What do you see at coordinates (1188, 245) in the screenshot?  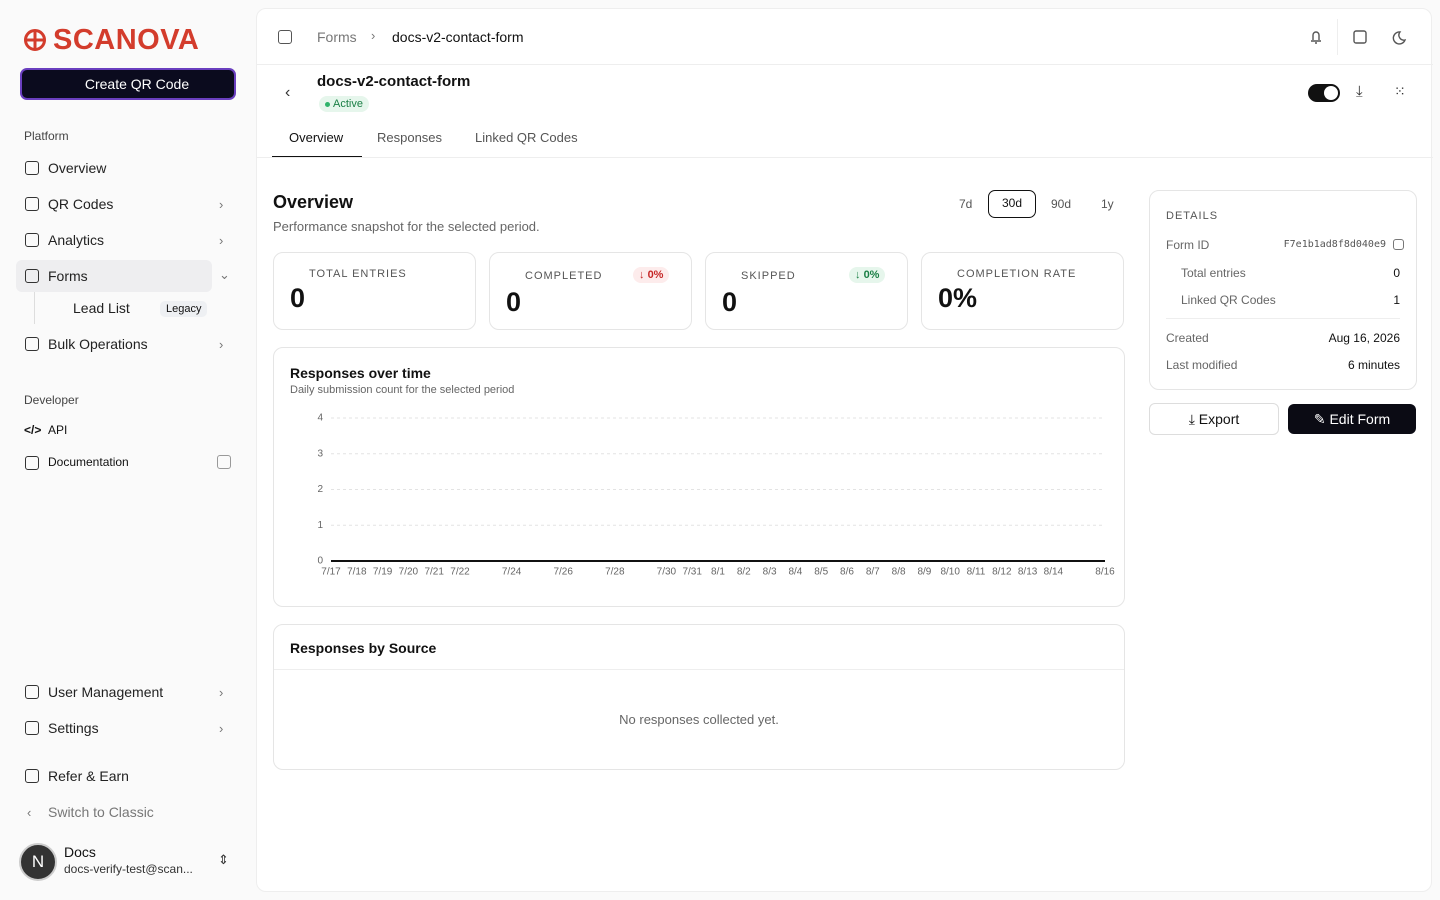 I see `detail-label: Form ID` at bounding box center [1188, 245].